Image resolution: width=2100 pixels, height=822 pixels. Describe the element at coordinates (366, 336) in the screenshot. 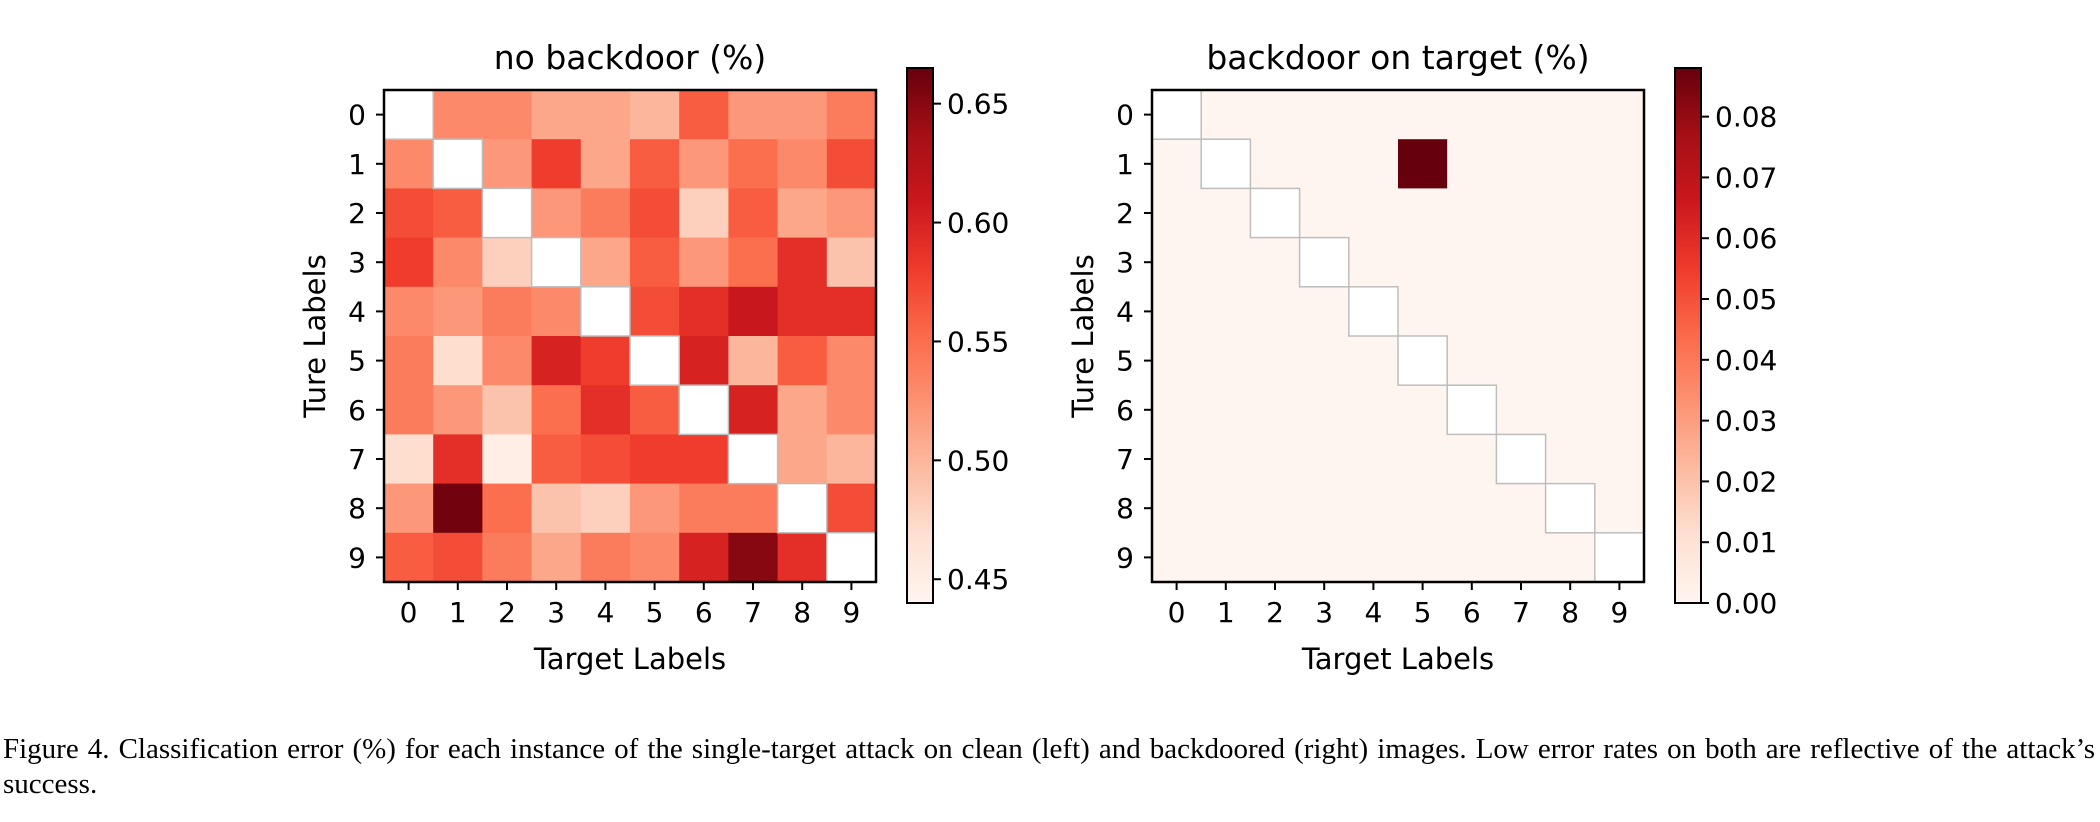

I see `y-axis-ticks: 0 1 2 3 4 5 6 7 8 9` at that location.